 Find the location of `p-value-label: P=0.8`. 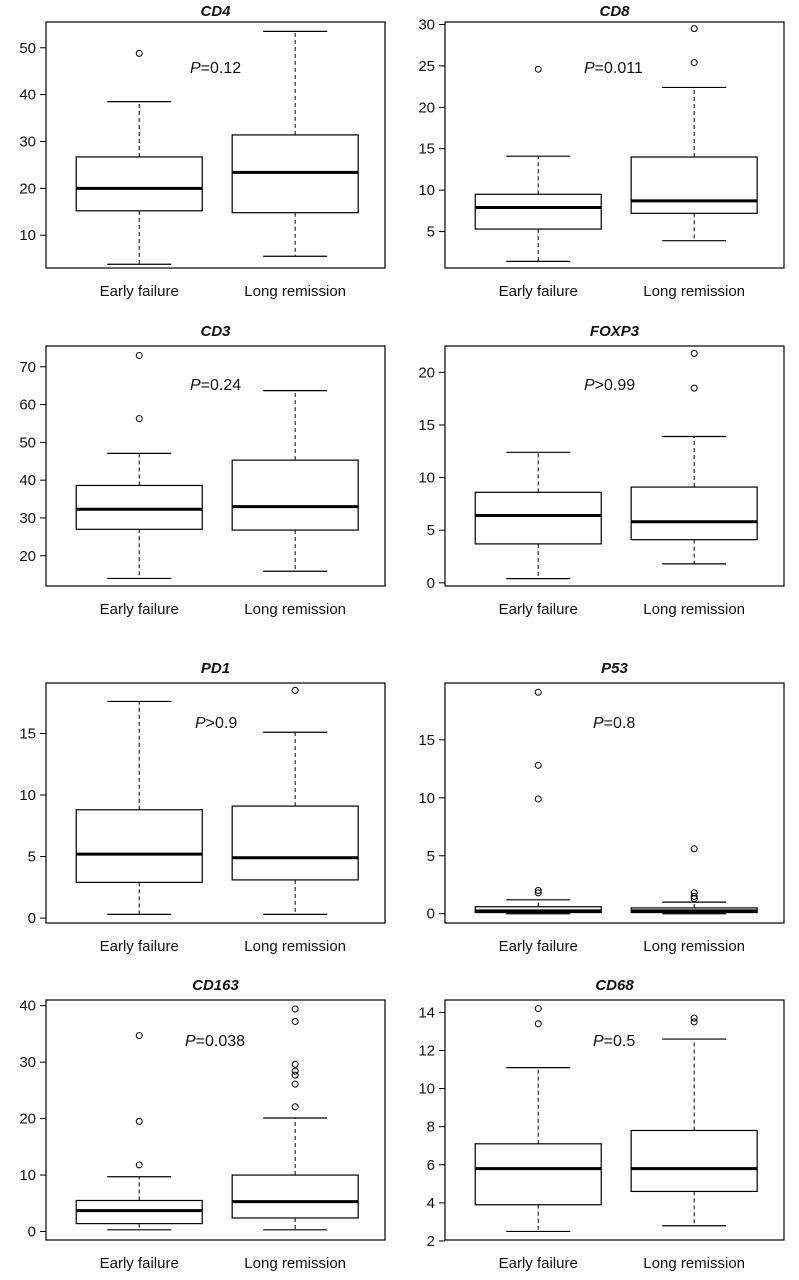

p-value-label: P=0.8 is located at coordinates (614, 723).